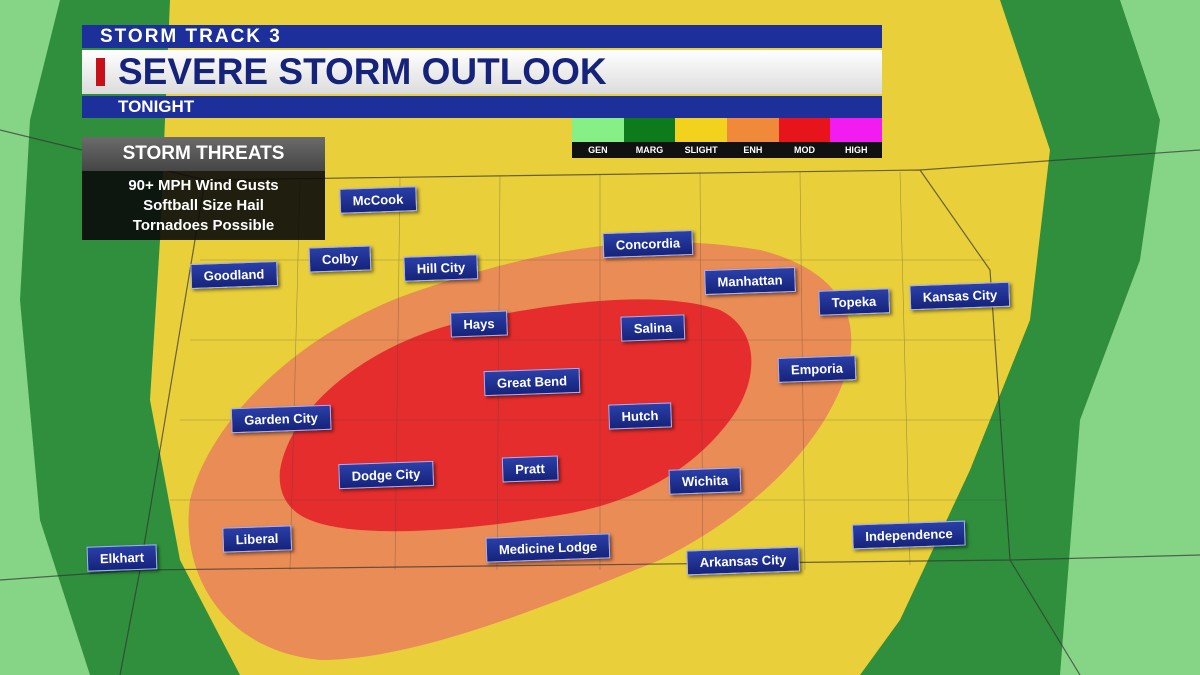 This screenshot has width=1200, height=675. Describe the element at coordinates (281, 419) in the screenshot. I see `city-label: Garden City` at that location.